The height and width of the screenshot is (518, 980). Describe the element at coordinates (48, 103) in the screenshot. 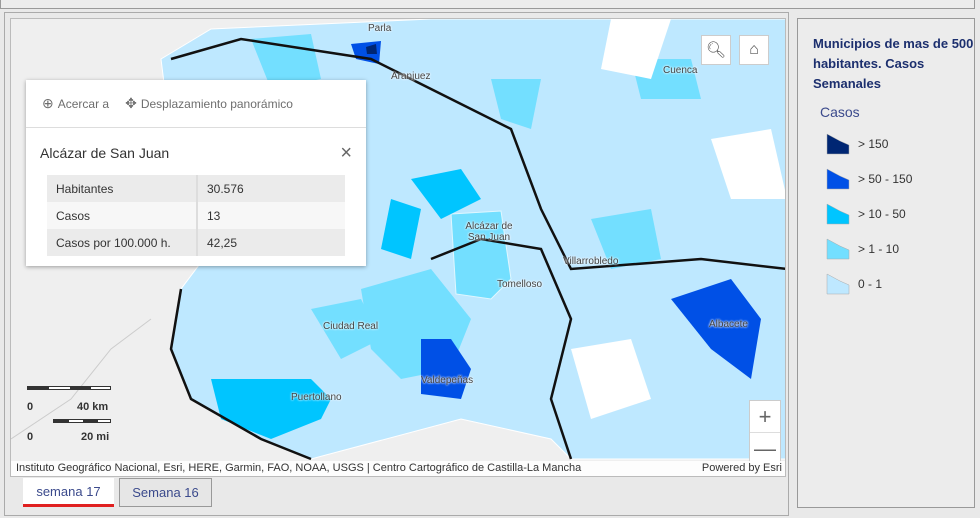

I see `zoom-in-icon: ⊕` at that location.